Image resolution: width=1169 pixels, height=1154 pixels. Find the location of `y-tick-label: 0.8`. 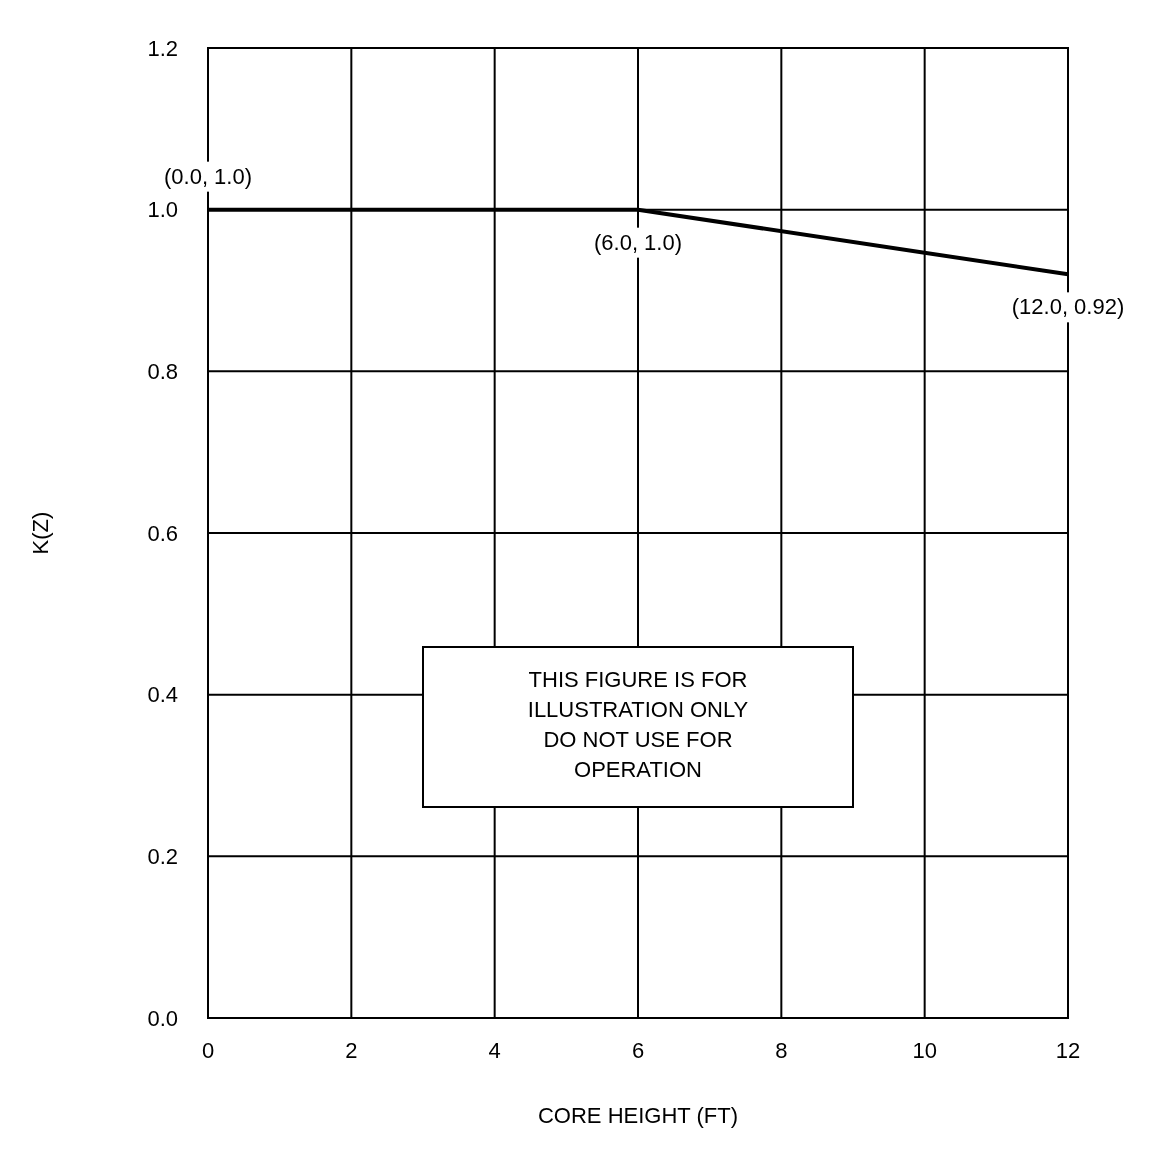

y-tick-label: 0.8 is located at coordinates (162, 372).